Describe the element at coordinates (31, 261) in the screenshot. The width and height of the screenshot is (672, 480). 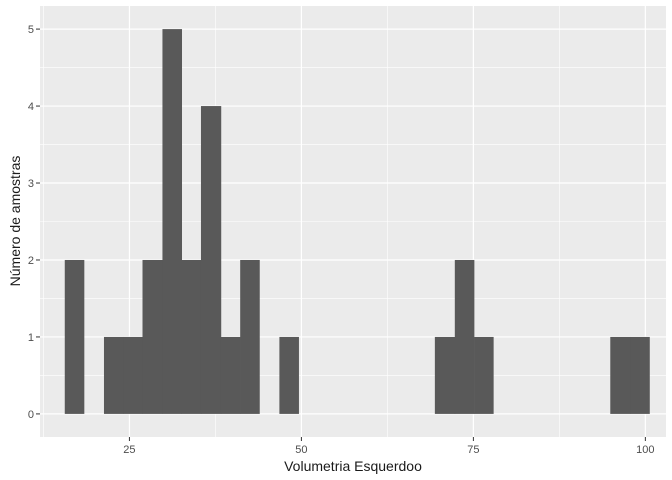
I see `y-tick-label: 2` at that location.